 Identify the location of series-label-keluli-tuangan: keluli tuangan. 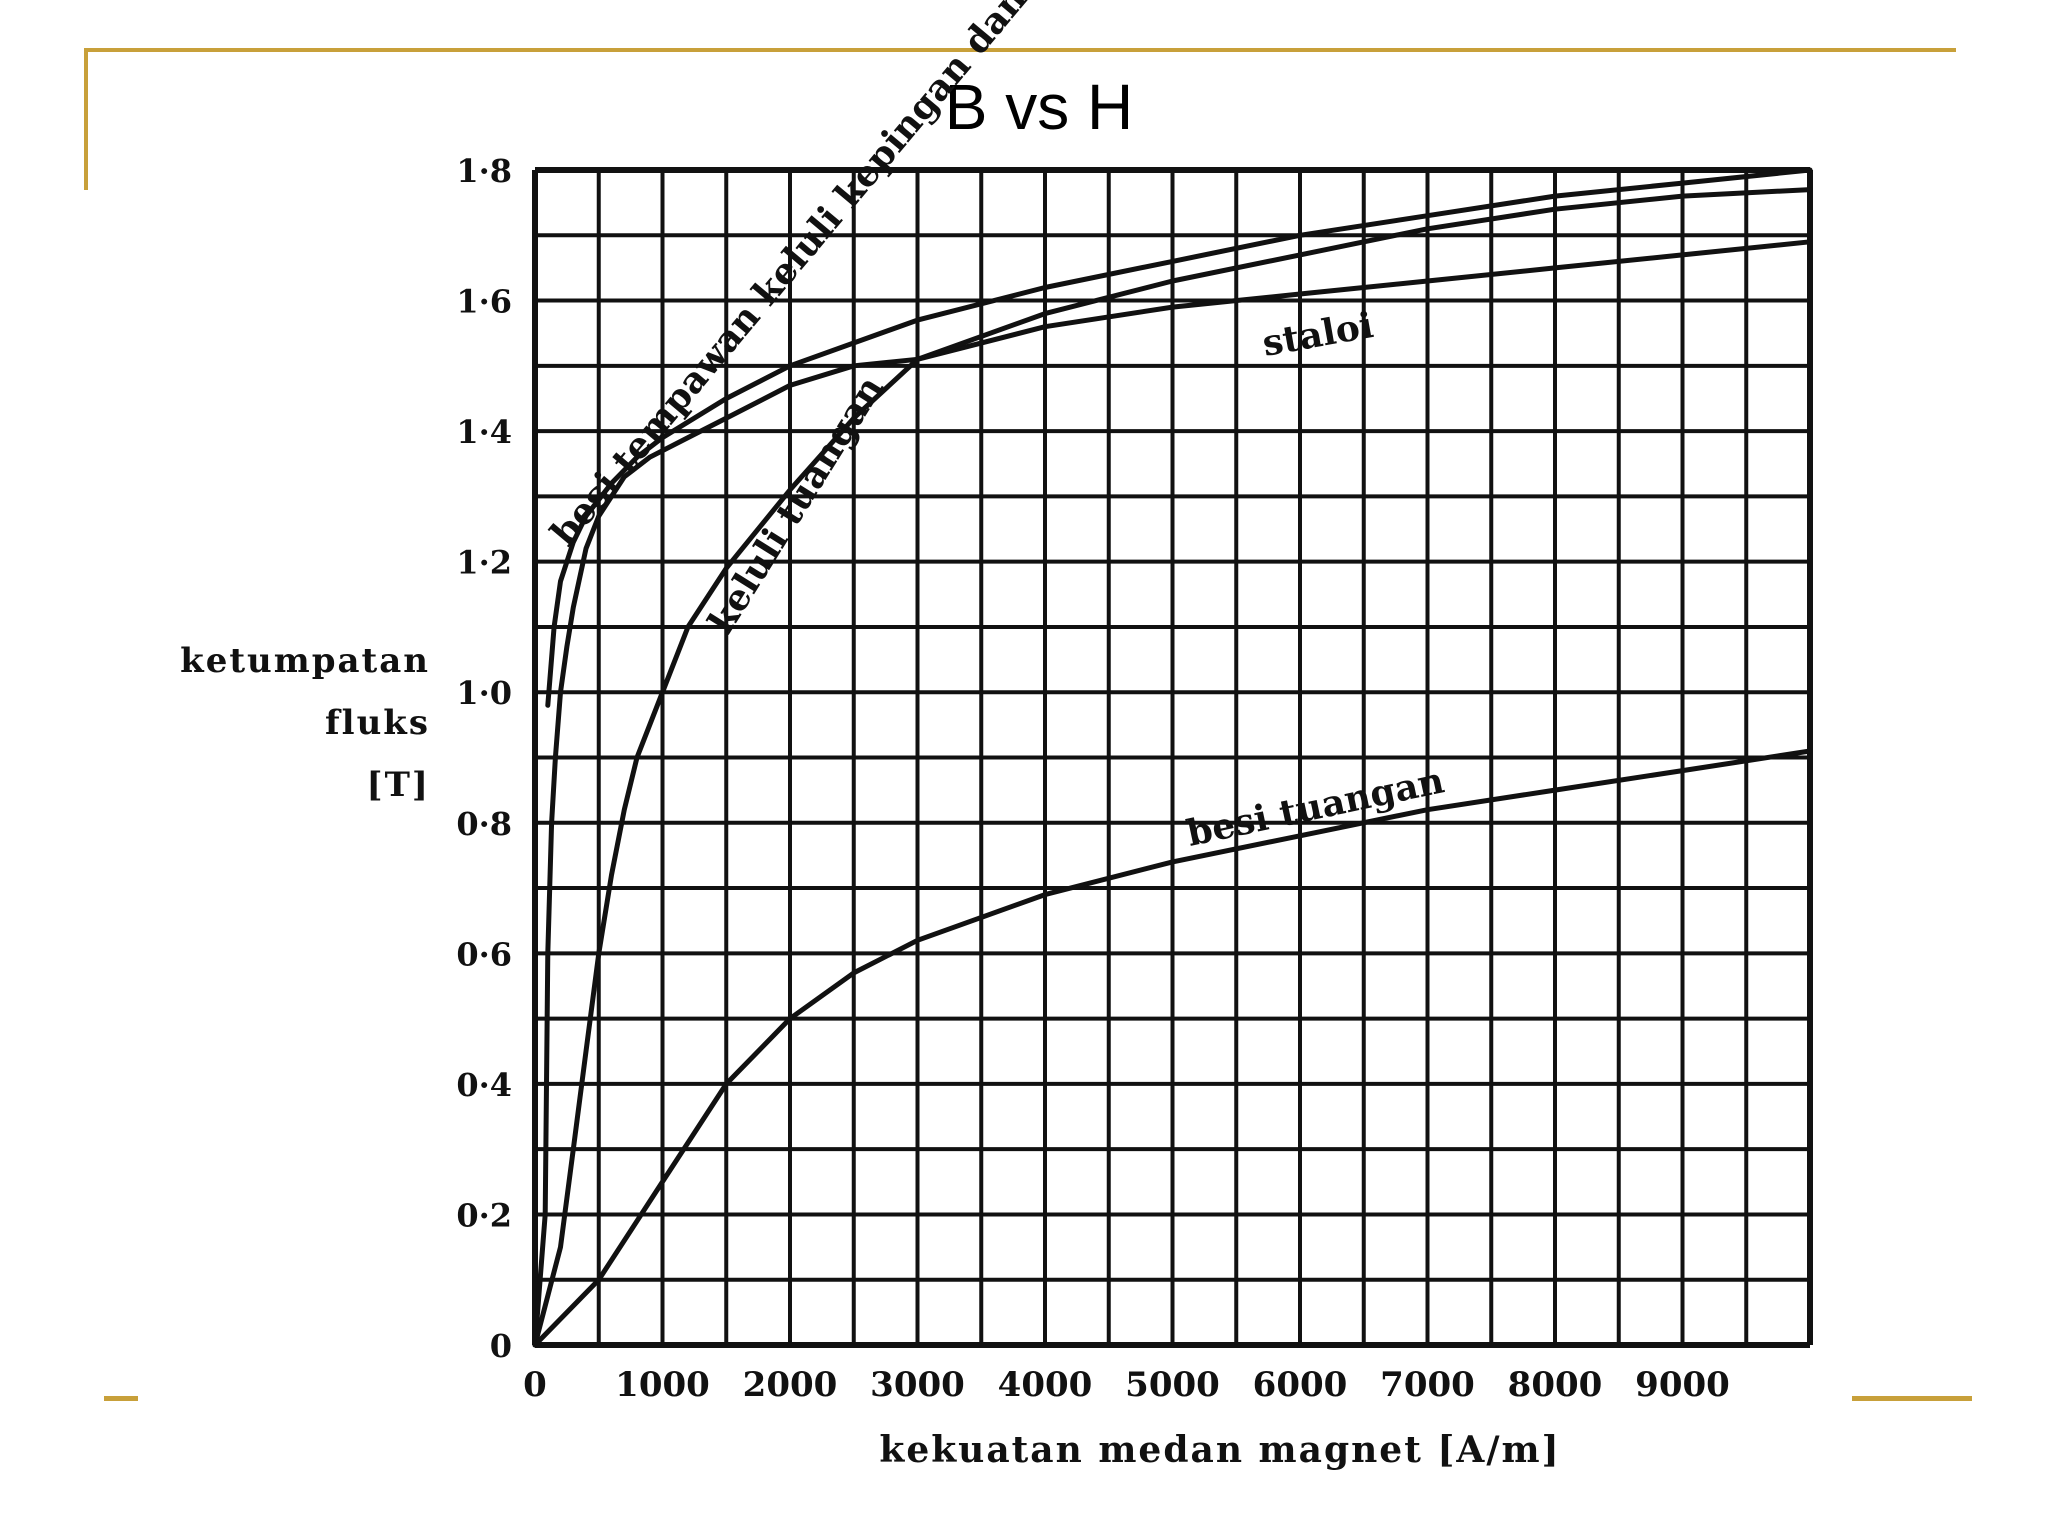
(796, 505).